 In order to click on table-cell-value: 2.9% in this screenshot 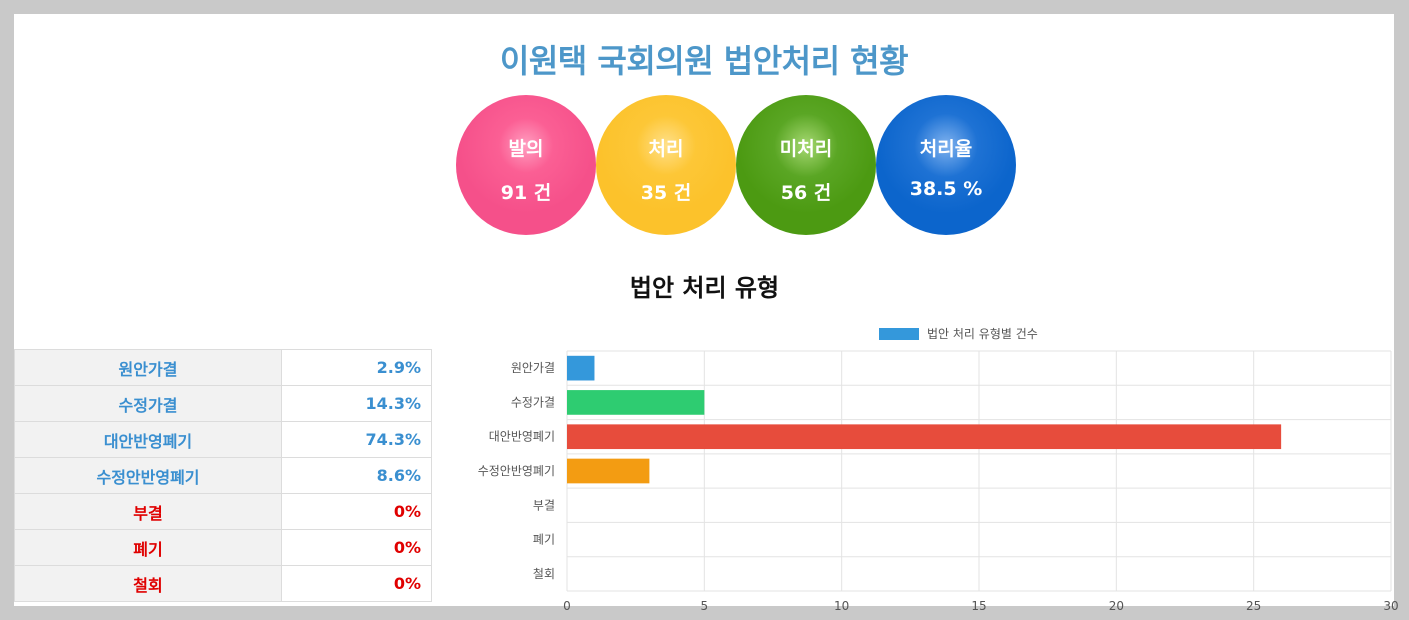, I will do `click(356, 367)`.